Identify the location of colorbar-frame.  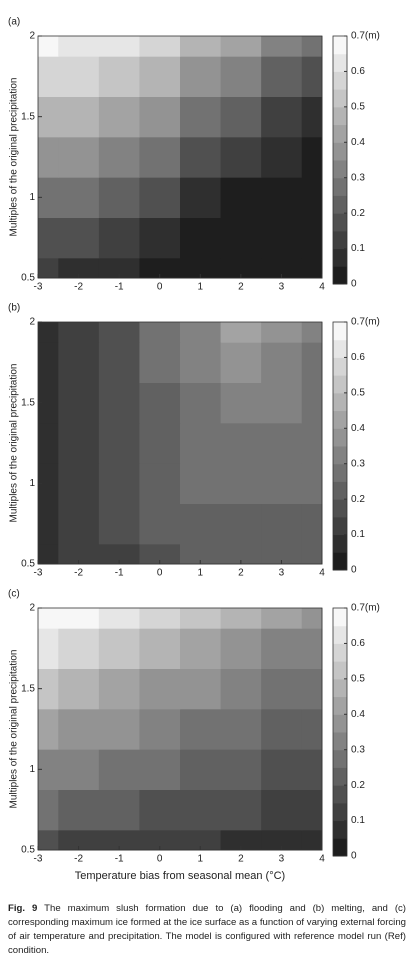
(340, 160).